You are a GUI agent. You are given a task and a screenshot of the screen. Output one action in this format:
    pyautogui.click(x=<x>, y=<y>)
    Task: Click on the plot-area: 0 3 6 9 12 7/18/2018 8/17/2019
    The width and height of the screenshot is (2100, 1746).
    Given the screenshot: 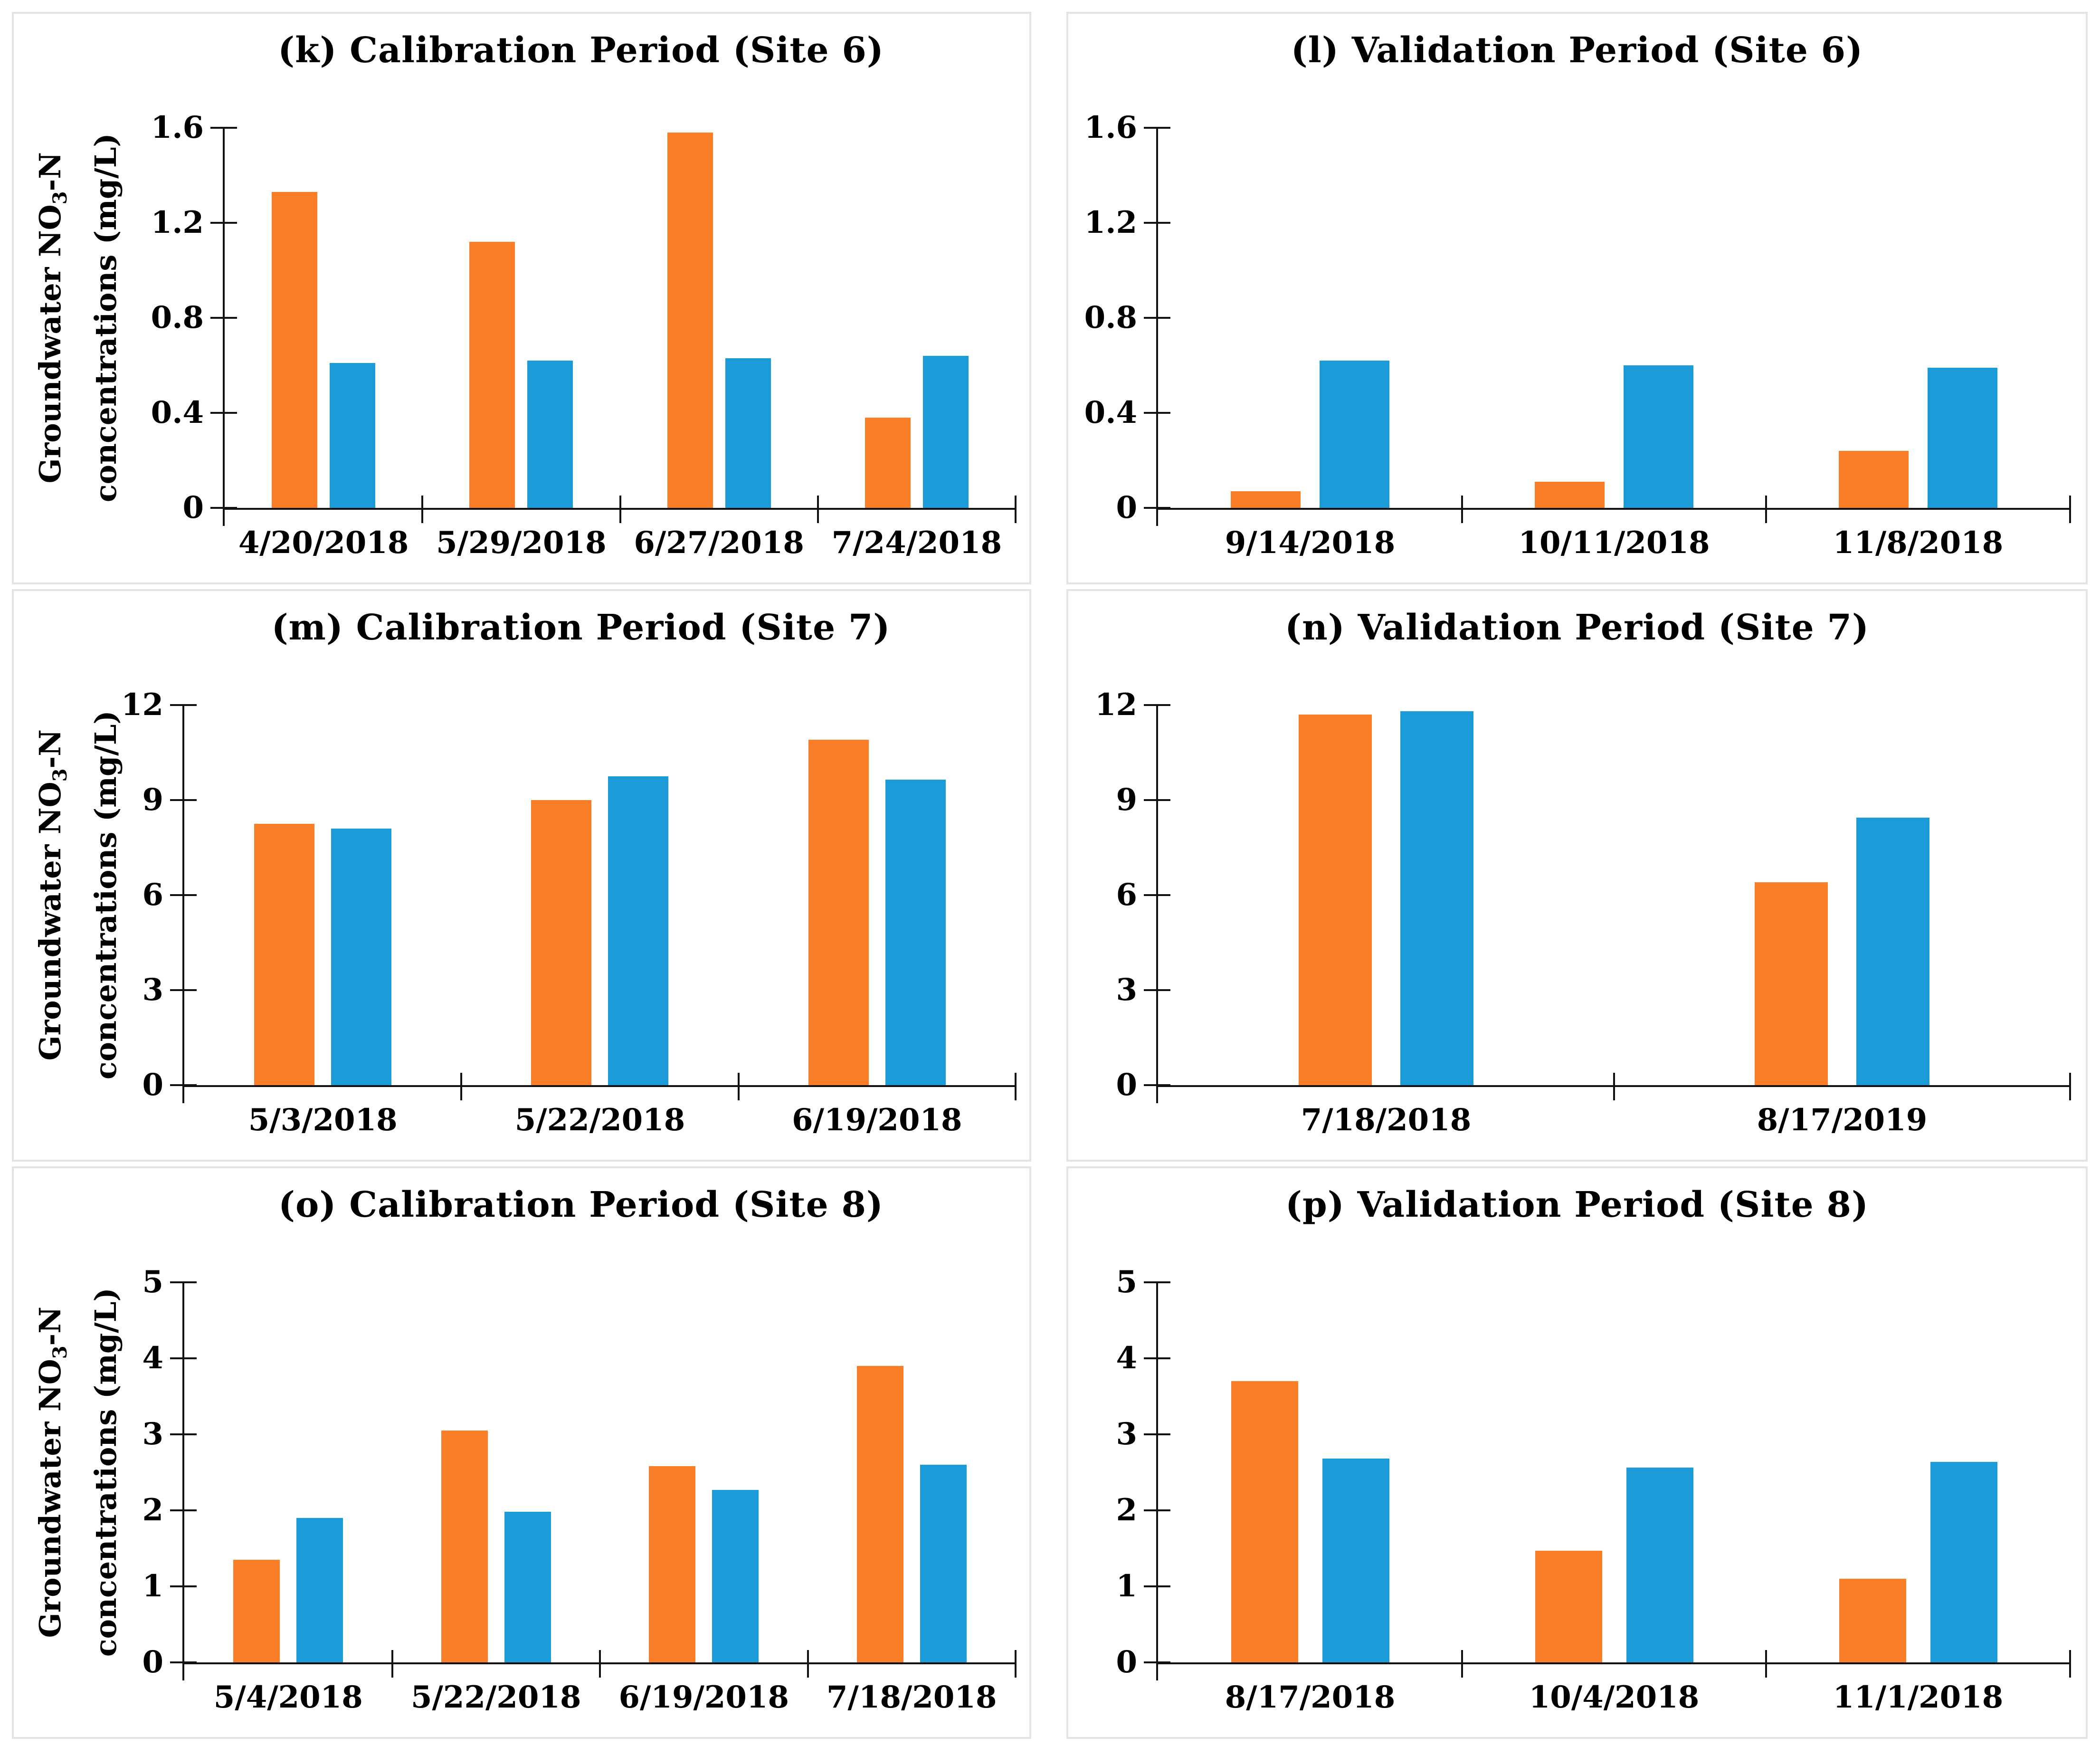 What is the action you would take?
    pyautogui.click(x=1583, y=913)
    